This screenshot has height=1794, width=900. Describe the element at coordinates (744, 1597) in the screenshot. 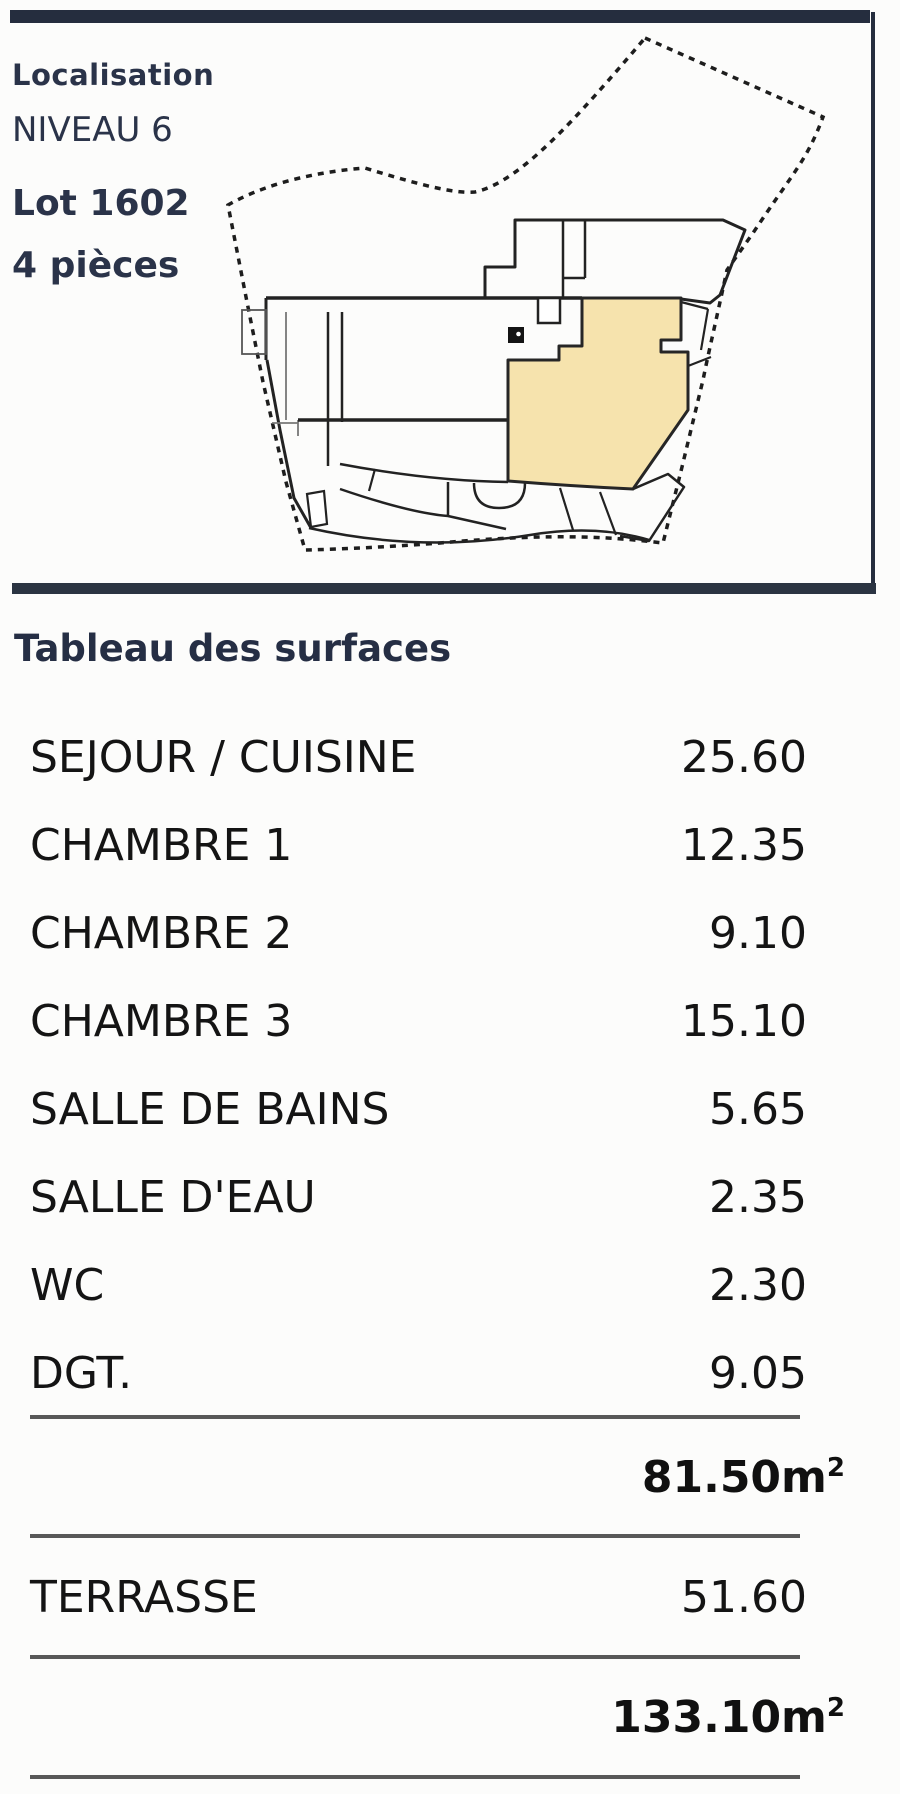

I see `row-value: 51.60` at that location.